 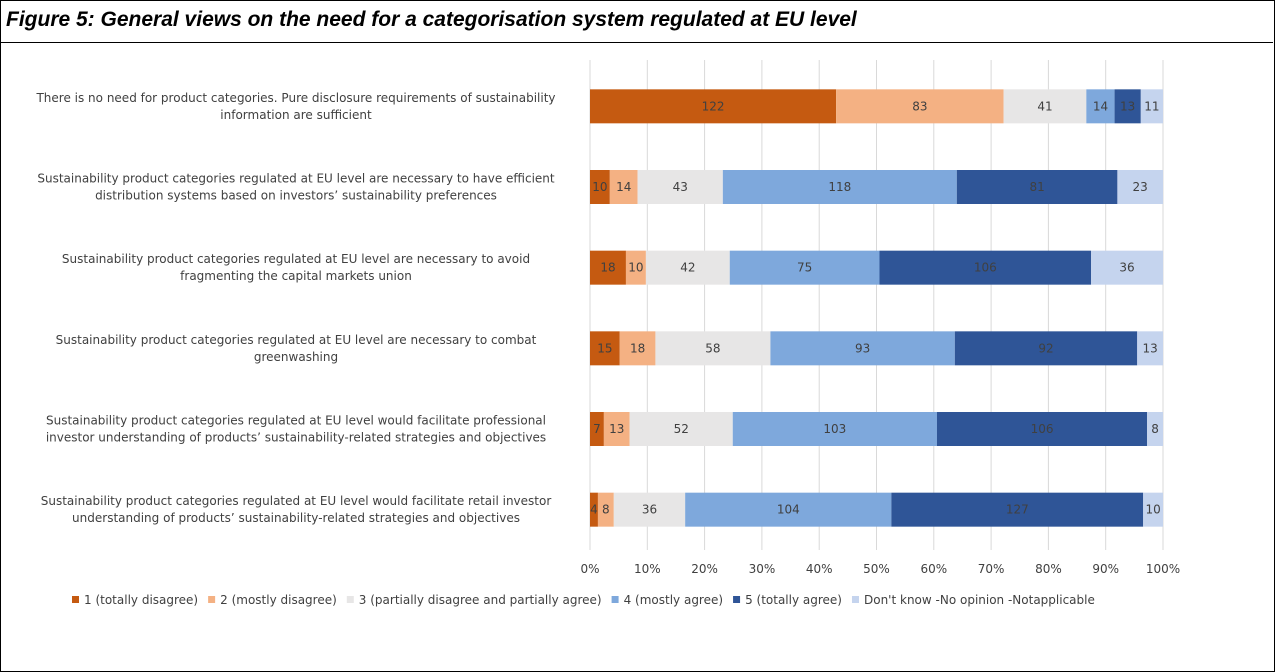 I want to click on data-label: 122, so click(x=713, y=106).